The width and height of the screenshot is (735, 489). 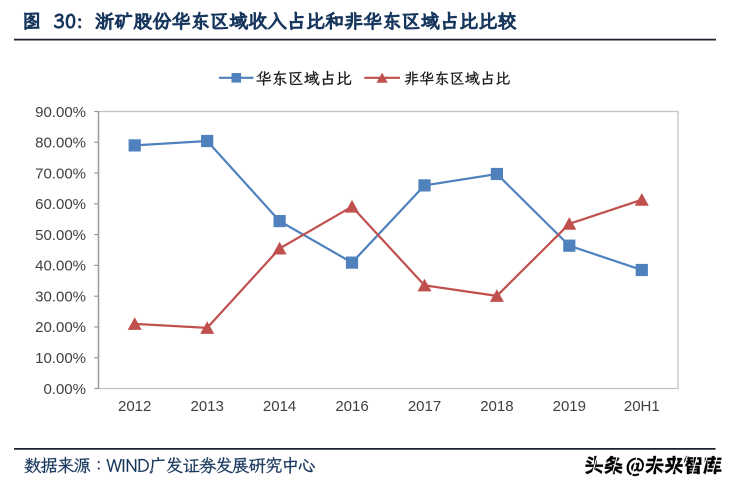 What do you see at coordinates (569, 406) in the screenshot?
I see `svg-text: 2019` at bounding box center [569, 406].